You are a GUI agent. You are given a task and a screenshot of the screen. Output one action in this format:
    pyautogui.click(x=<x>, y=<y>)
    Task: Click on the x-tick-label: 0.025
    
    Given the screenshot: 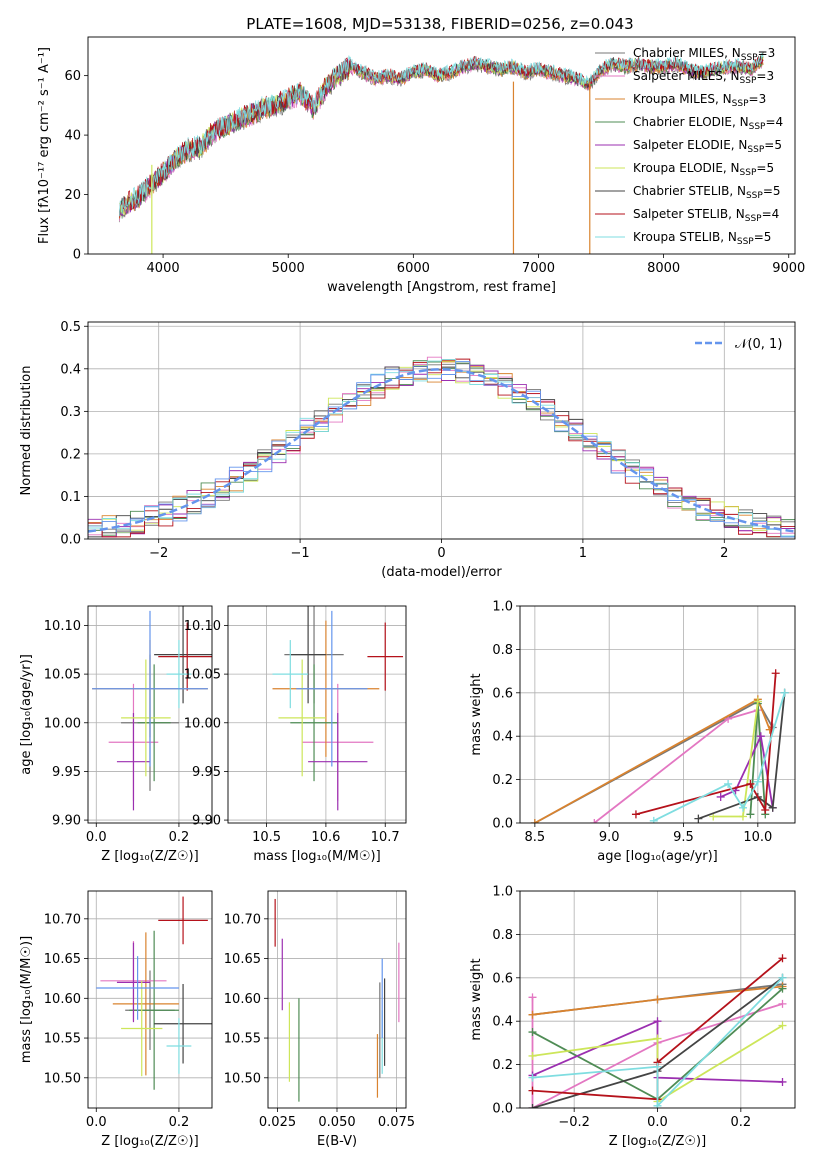 What is the action you would take?
    pyautogui.click(x=277, y=1122)
    